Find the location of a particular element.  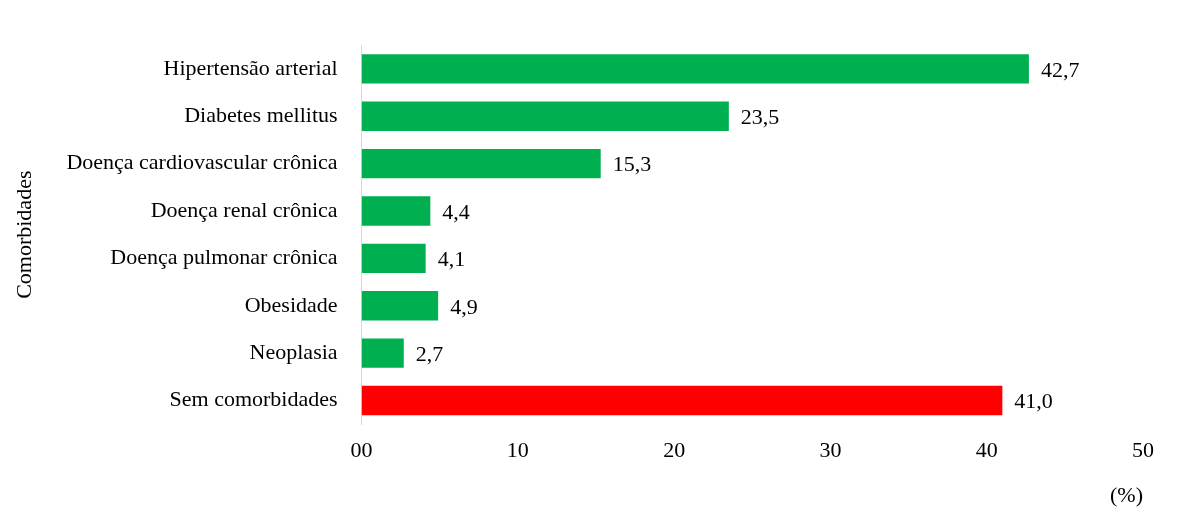

x-tick-label: 50 is located at coordinates (1143, 450).